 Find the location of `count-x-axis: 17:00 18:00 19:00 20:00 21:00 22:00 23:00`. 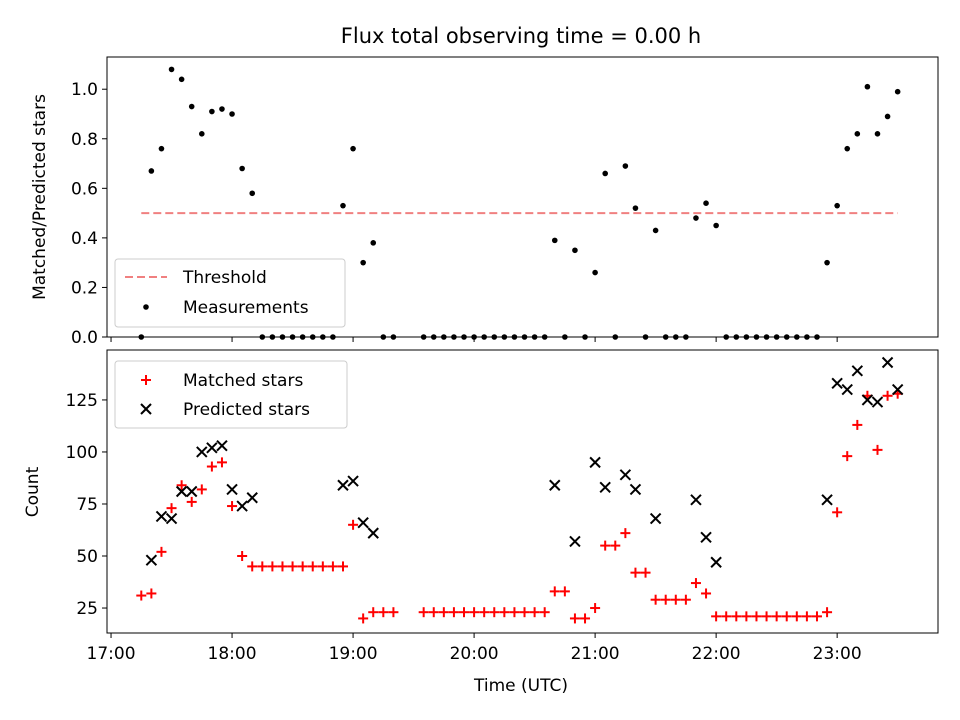

count-x-axis: 17:00 18:00 19:00 20:00 21:00 22:00 23:00 is located at coordinates (474, 648).